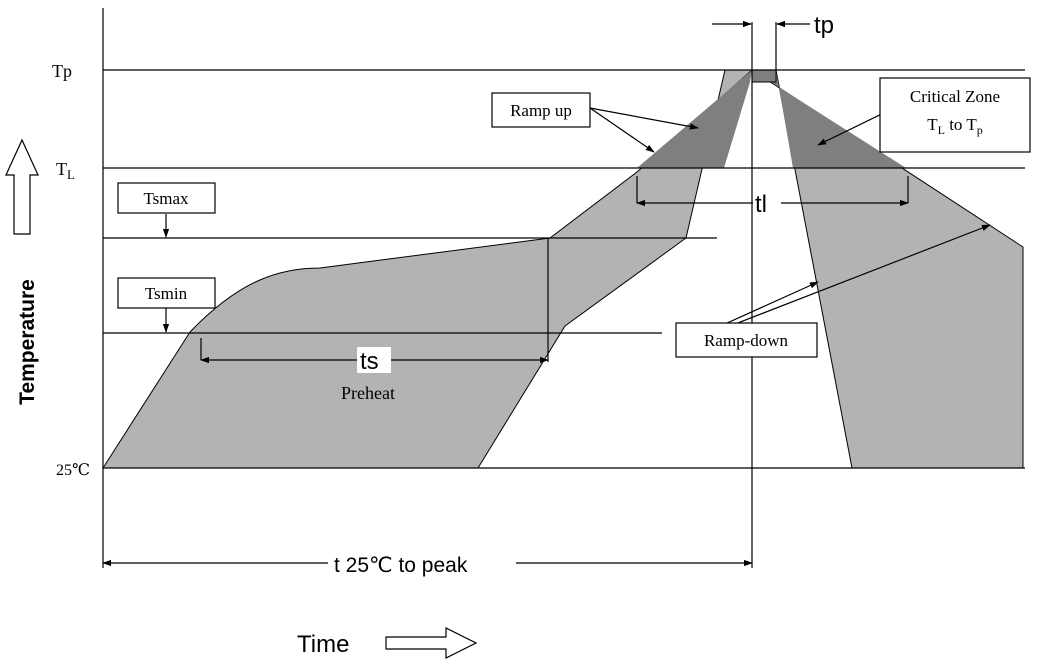  I want to click on ts-label-bg, so click(374, 360).